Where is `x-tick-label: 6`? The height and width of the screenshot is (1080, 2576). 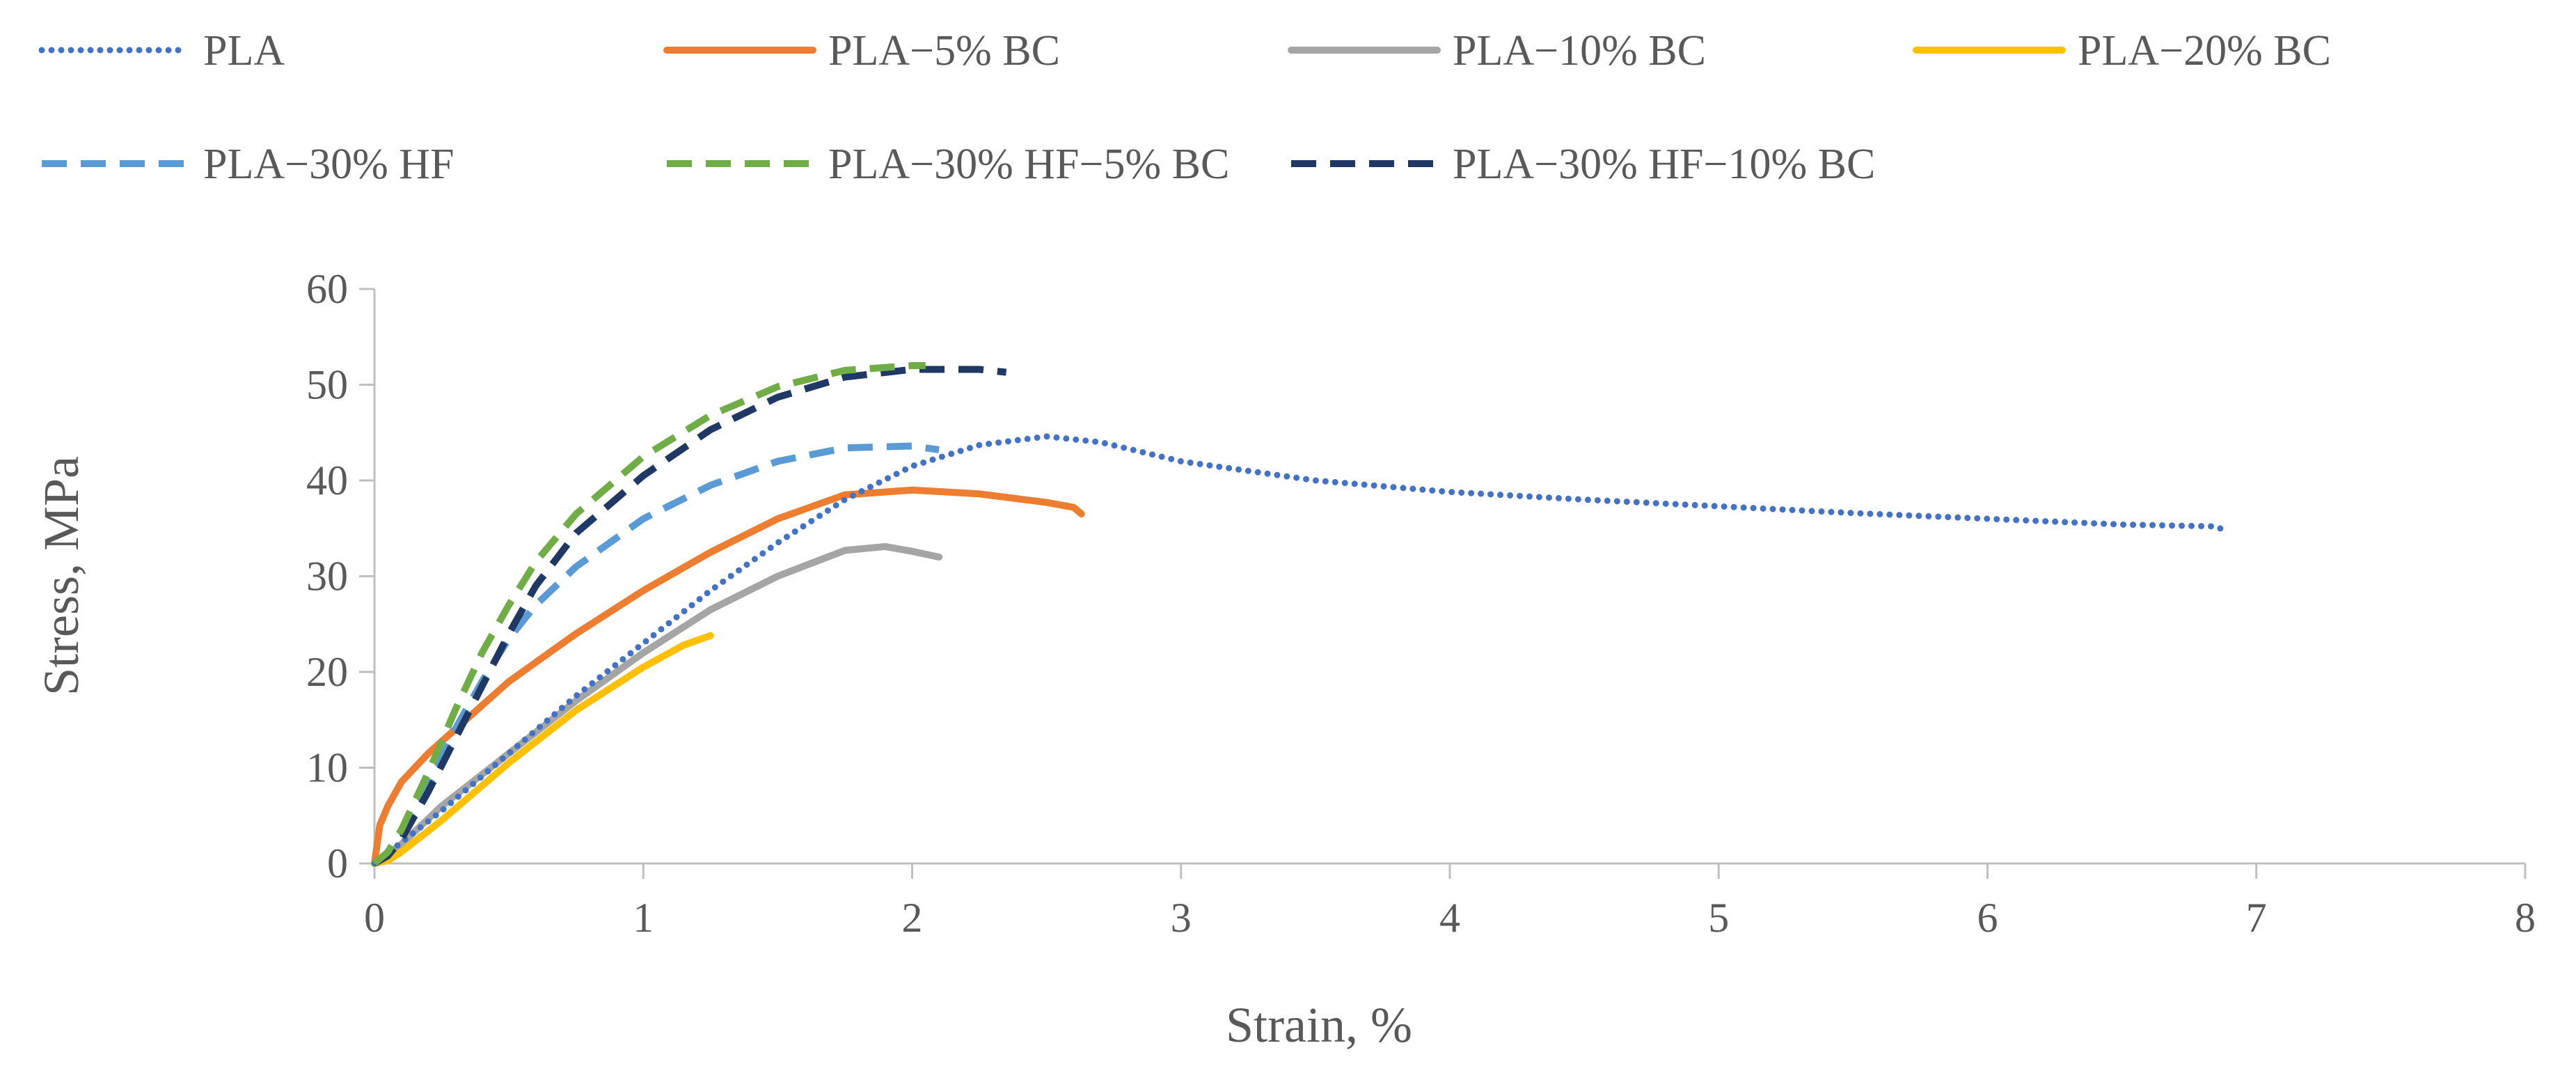
x-tick-label: 6 is located at coordinates (1987, 918).